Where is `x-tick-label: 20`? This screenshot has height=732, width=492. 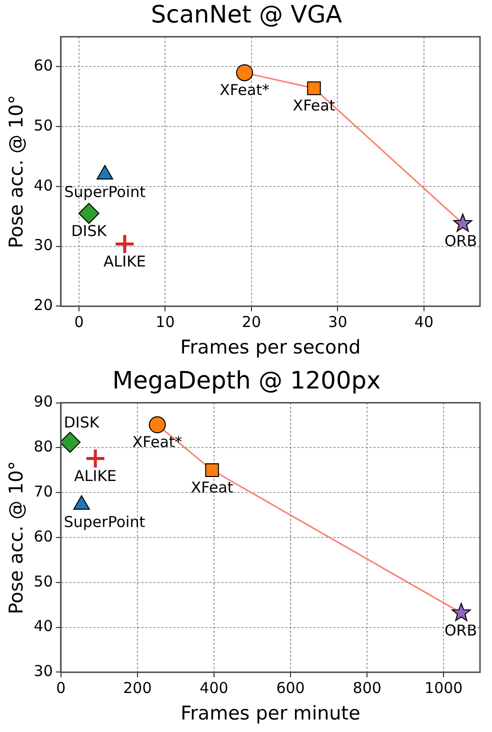 x-tick-label: 20 is located at coordinates (252, 322).